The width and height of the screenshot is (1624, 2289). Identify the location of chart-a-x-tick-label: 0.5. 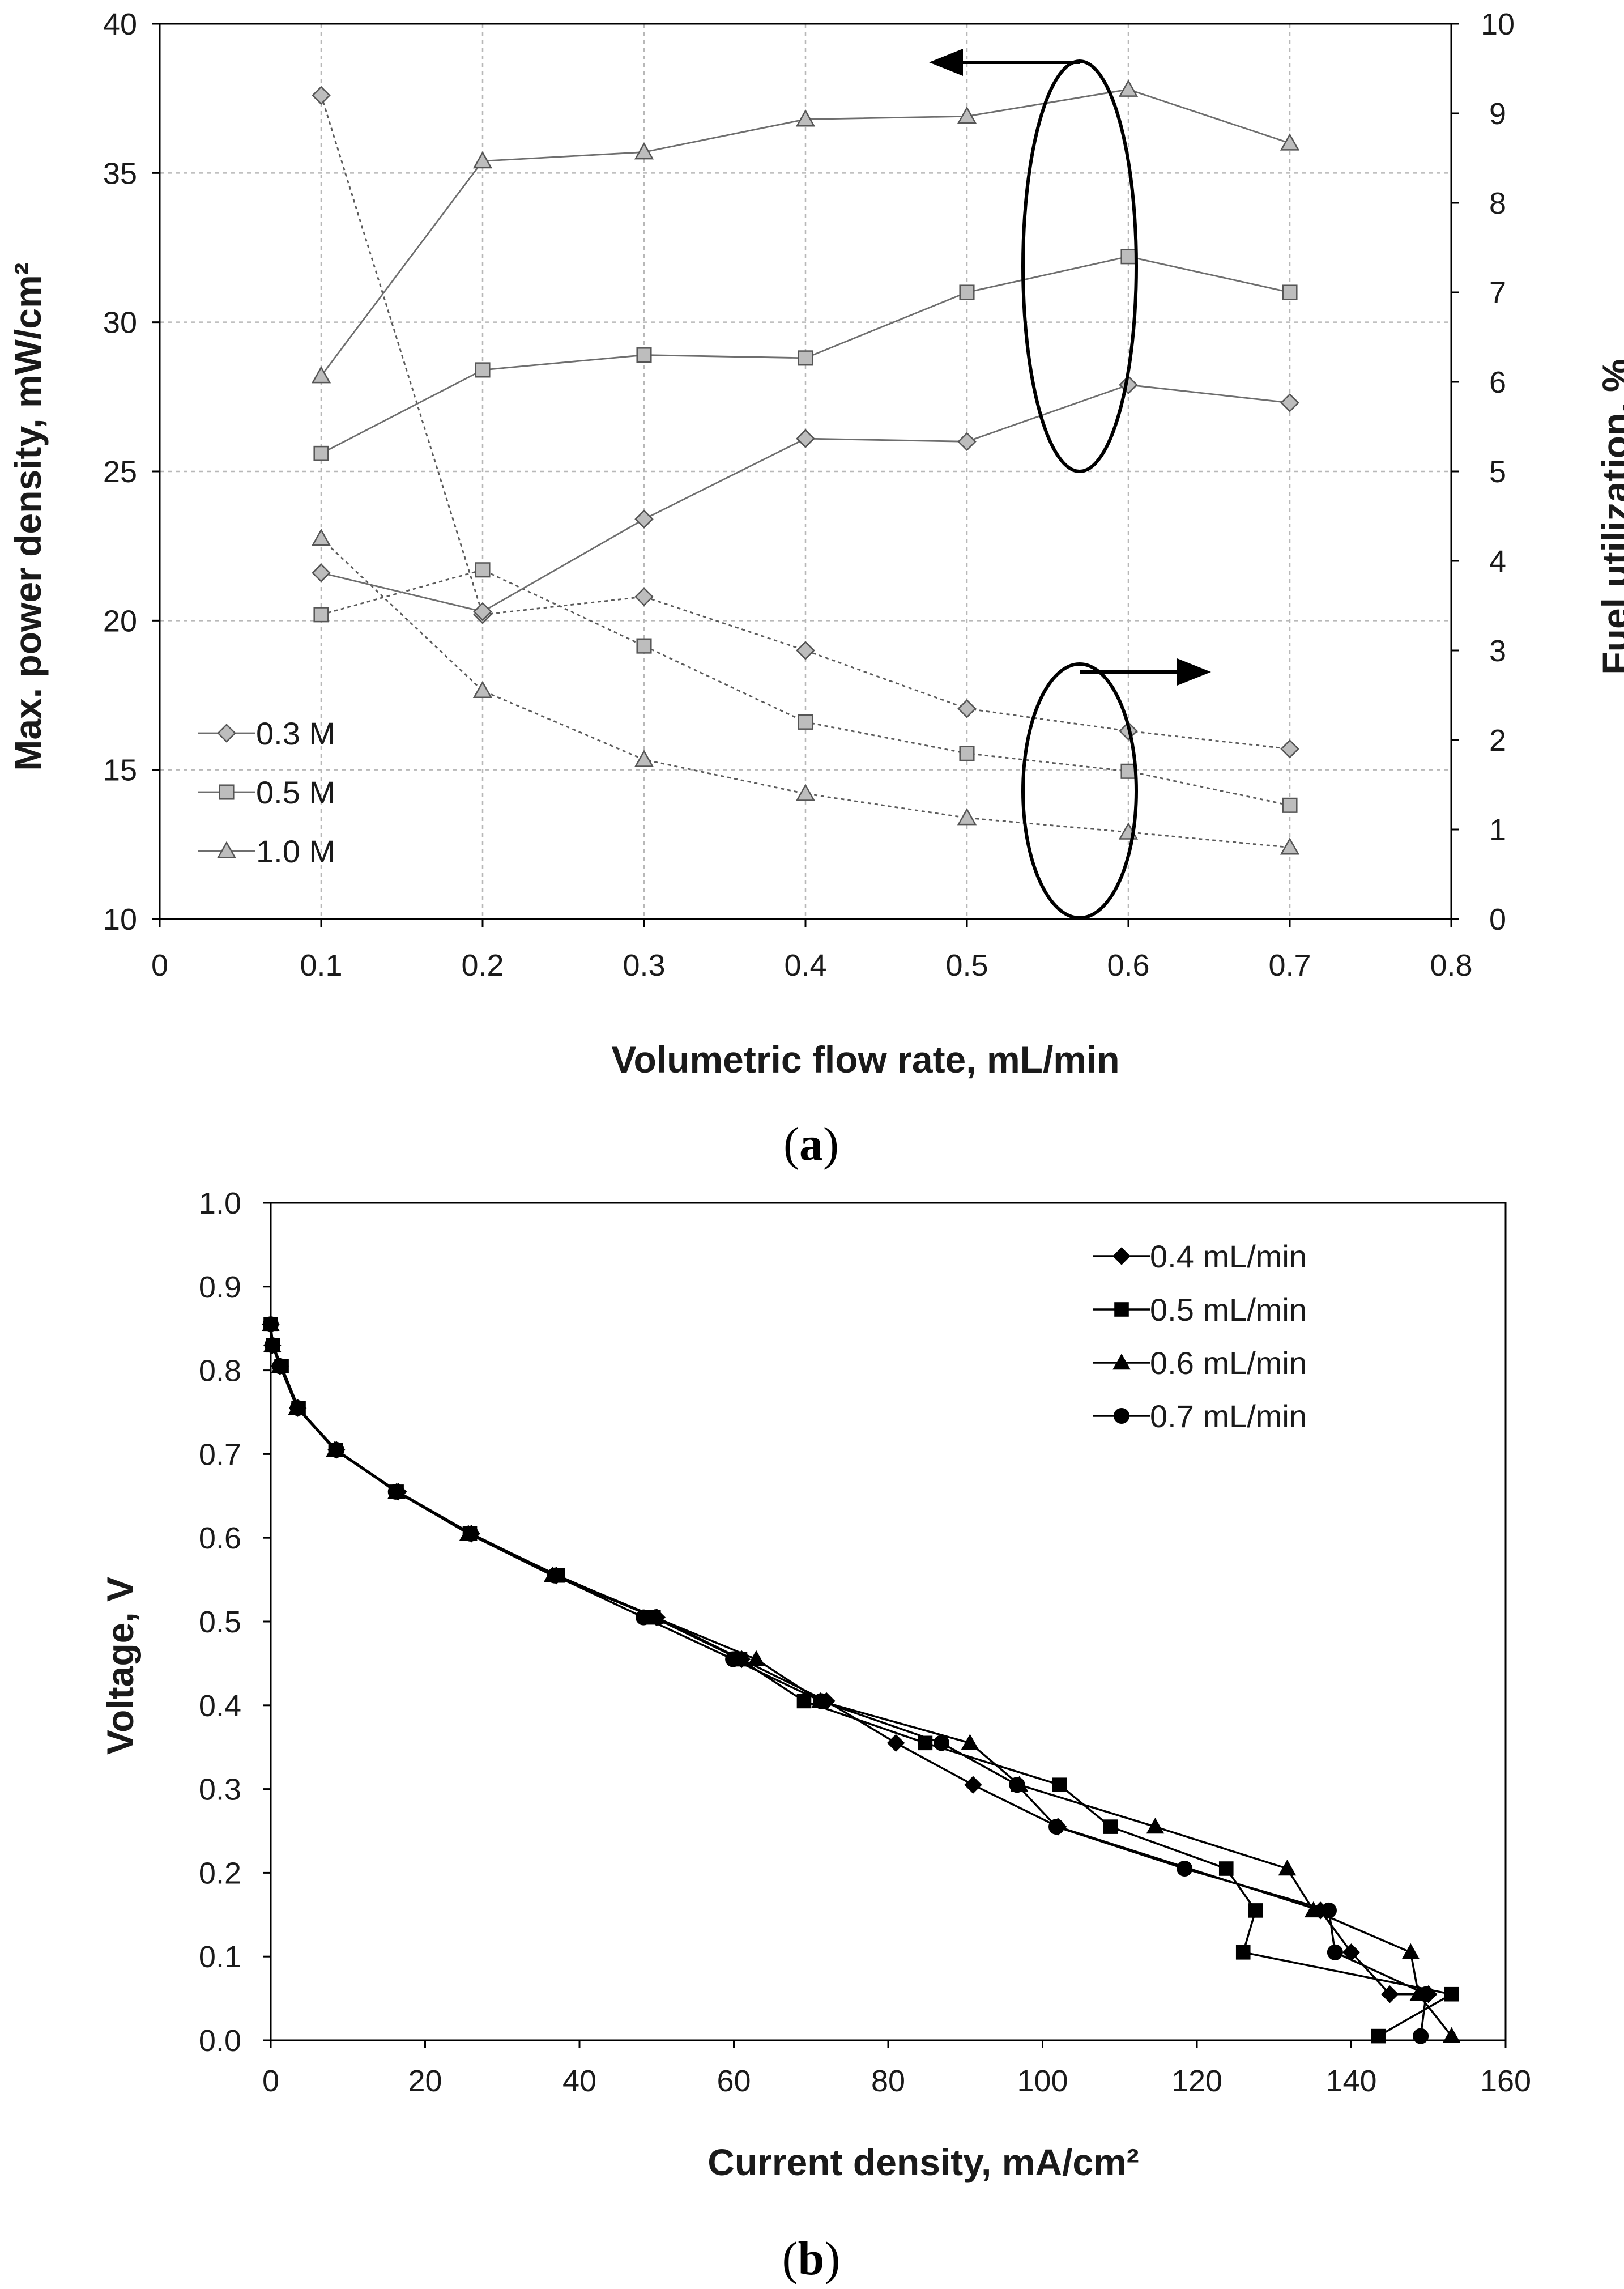
(967, 965).